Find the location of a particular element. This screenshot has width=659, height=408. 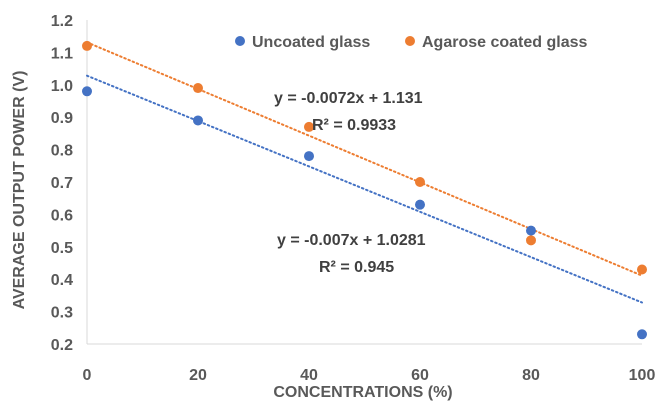

r-squared-agarose: R² = 0.9933 is located at coordinates (354, 125).